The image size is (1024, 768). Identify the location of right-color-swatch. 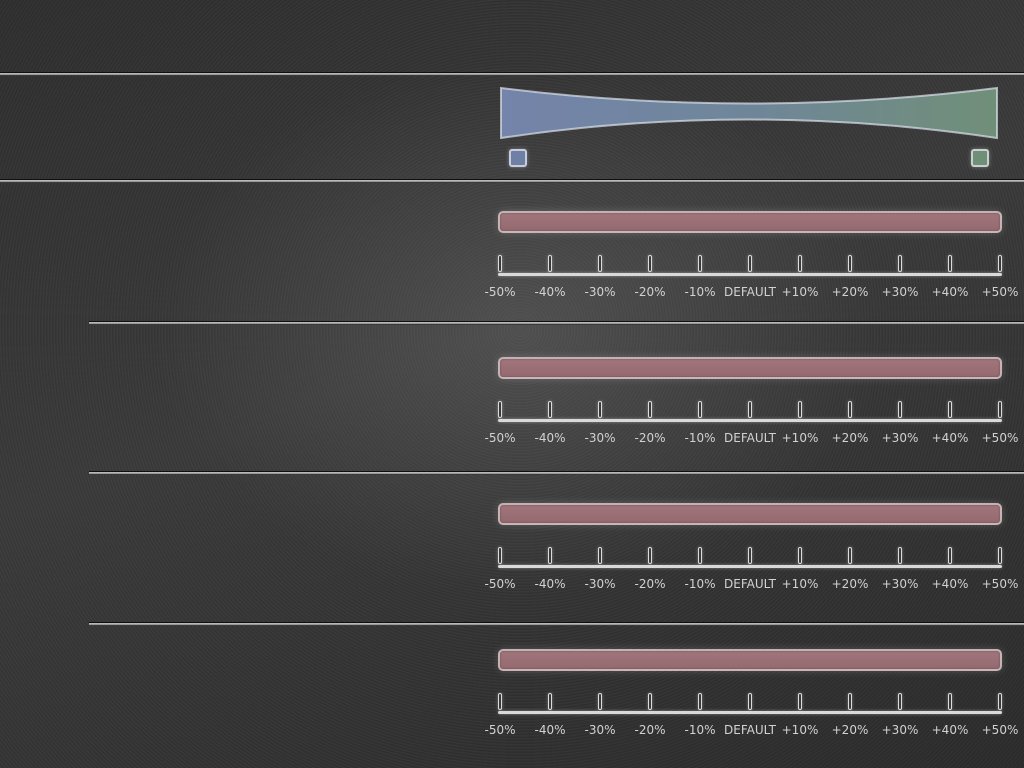
(980, 158).